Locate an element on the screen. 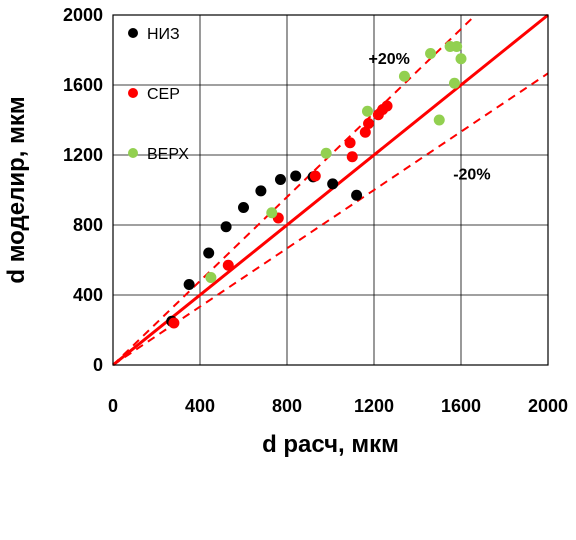  y-tick-label: 0 is located at coordinates (98, 365).